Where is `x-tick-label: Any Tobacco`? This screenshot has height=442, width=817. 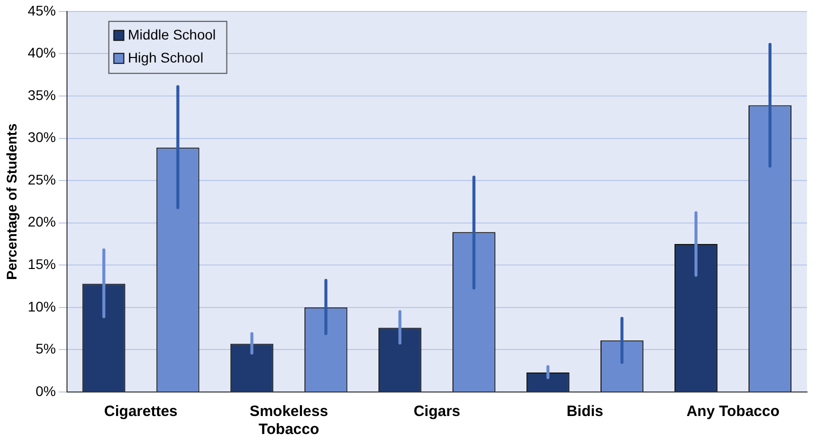
x-tick-label: Any Tobacco is located at coordinates (733, 411).